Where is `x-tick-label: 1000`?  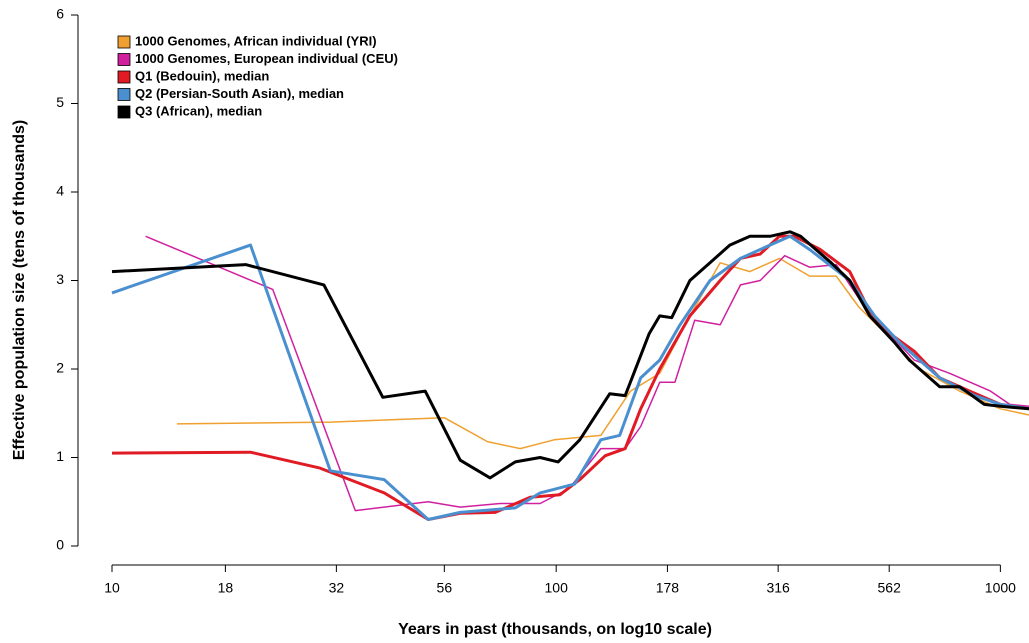
x-tick-label: 1000 is located at coordinates (1000, 588).